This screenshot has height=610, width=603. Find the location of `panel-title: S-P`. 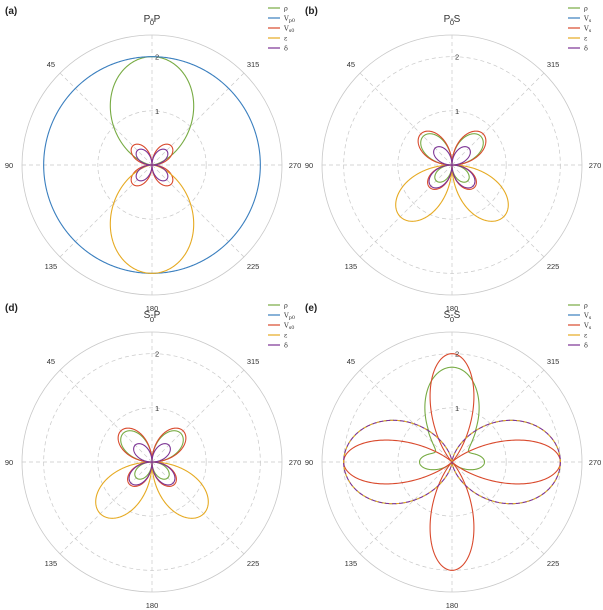

panel-title: S-P is located at coordinates (152, 315).